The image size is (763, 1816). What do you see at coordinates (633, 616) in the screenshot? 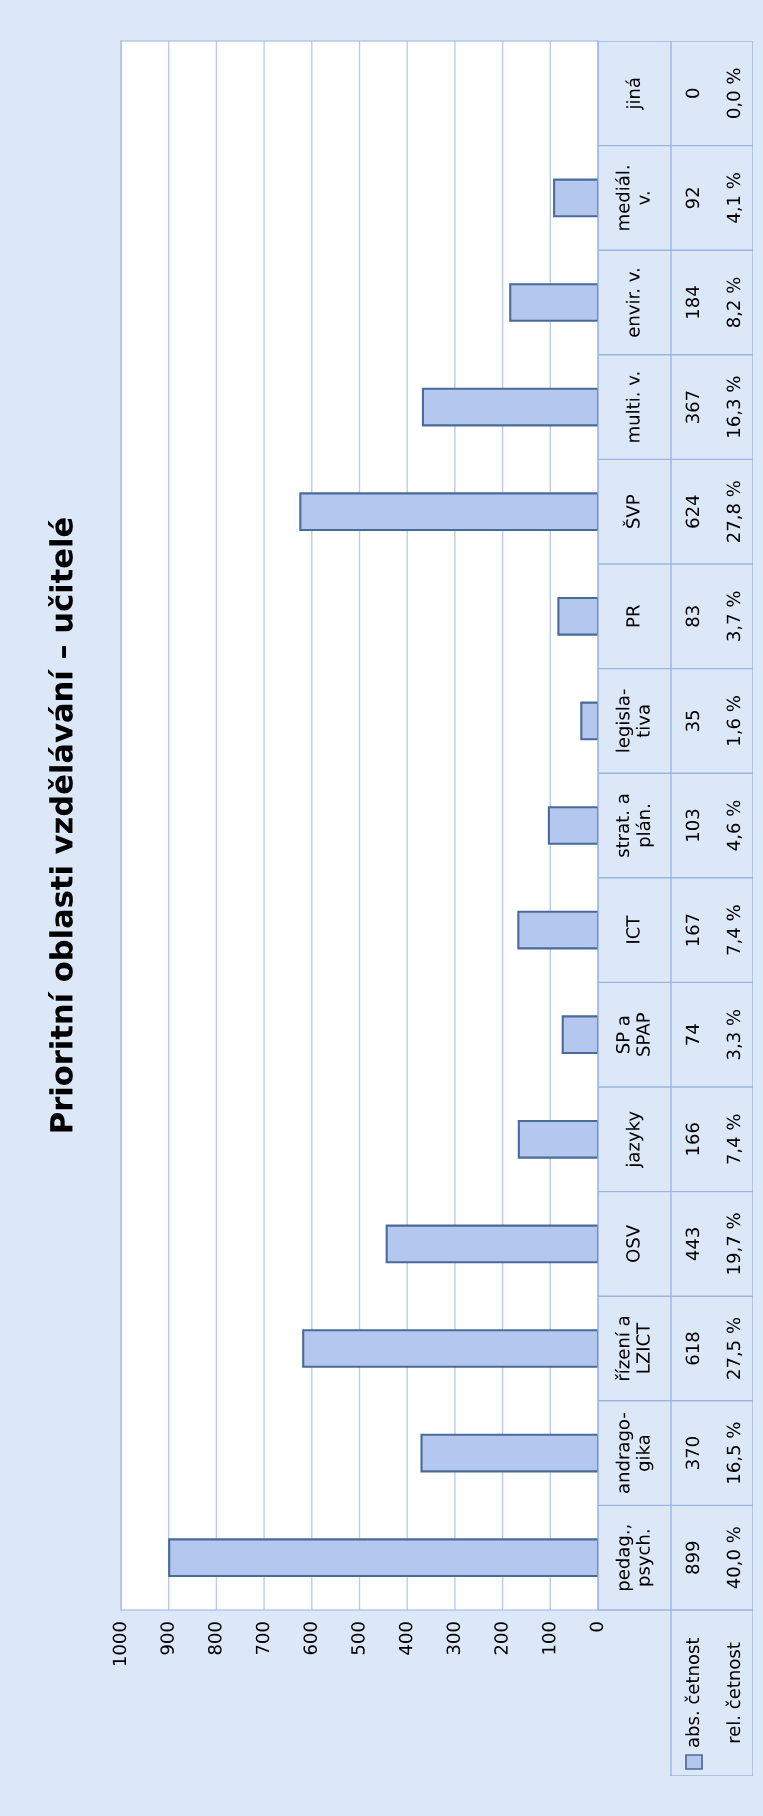
I see `y-tick-label: PR` at bounding box center [633, 616].